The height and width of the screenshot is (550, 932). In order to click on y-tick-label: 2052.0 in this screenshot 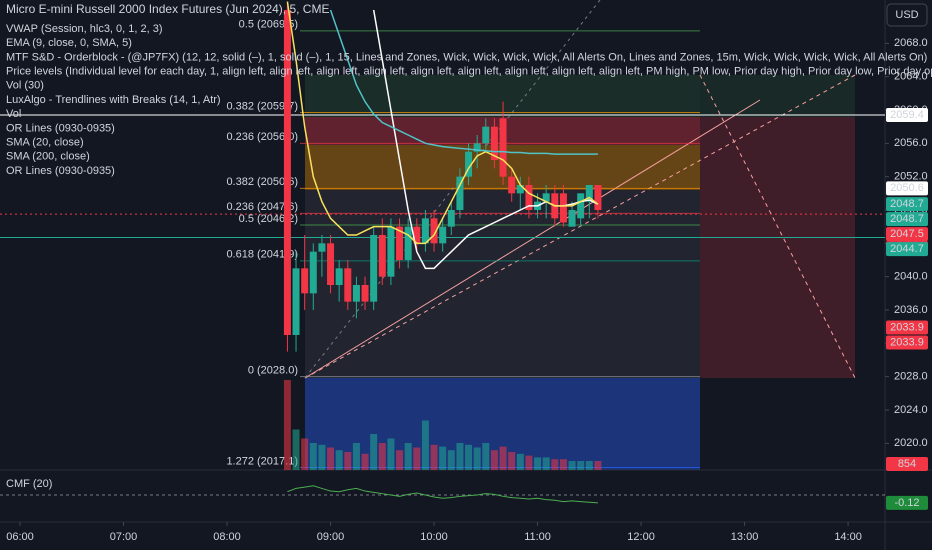, I will do `click(911, 177)`.